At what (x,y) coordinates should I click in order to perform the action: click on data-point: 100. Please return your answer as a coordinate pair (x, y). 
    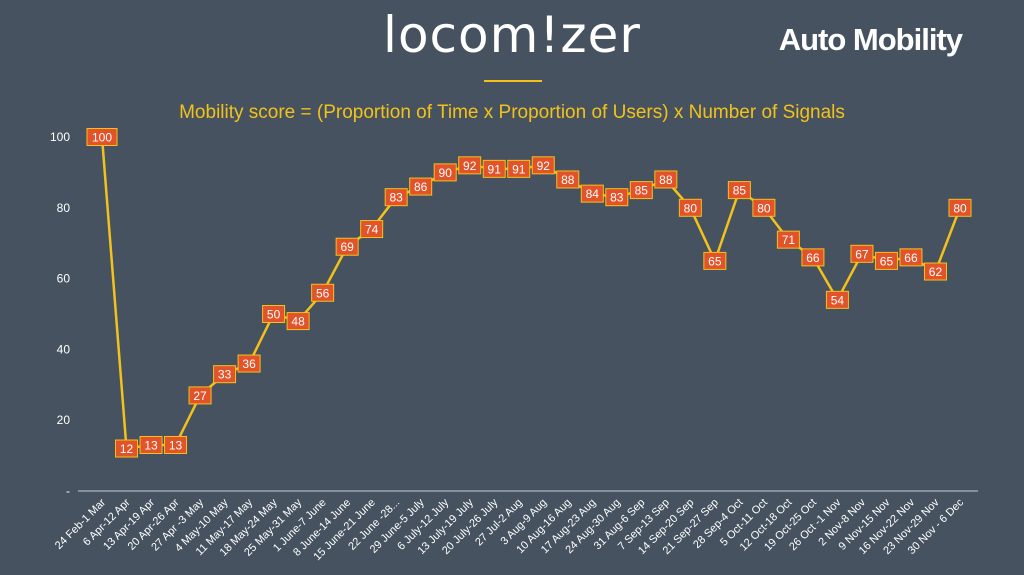
    Looking at the image, I should click on (102, 137).